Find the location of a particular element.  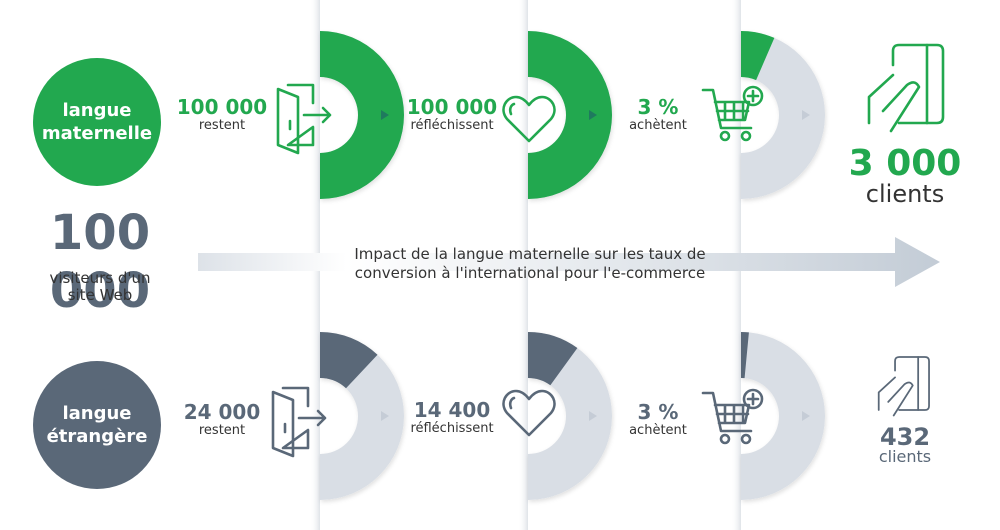

foreign-language-label: langue étrangère is located at coordinates (97, 425).